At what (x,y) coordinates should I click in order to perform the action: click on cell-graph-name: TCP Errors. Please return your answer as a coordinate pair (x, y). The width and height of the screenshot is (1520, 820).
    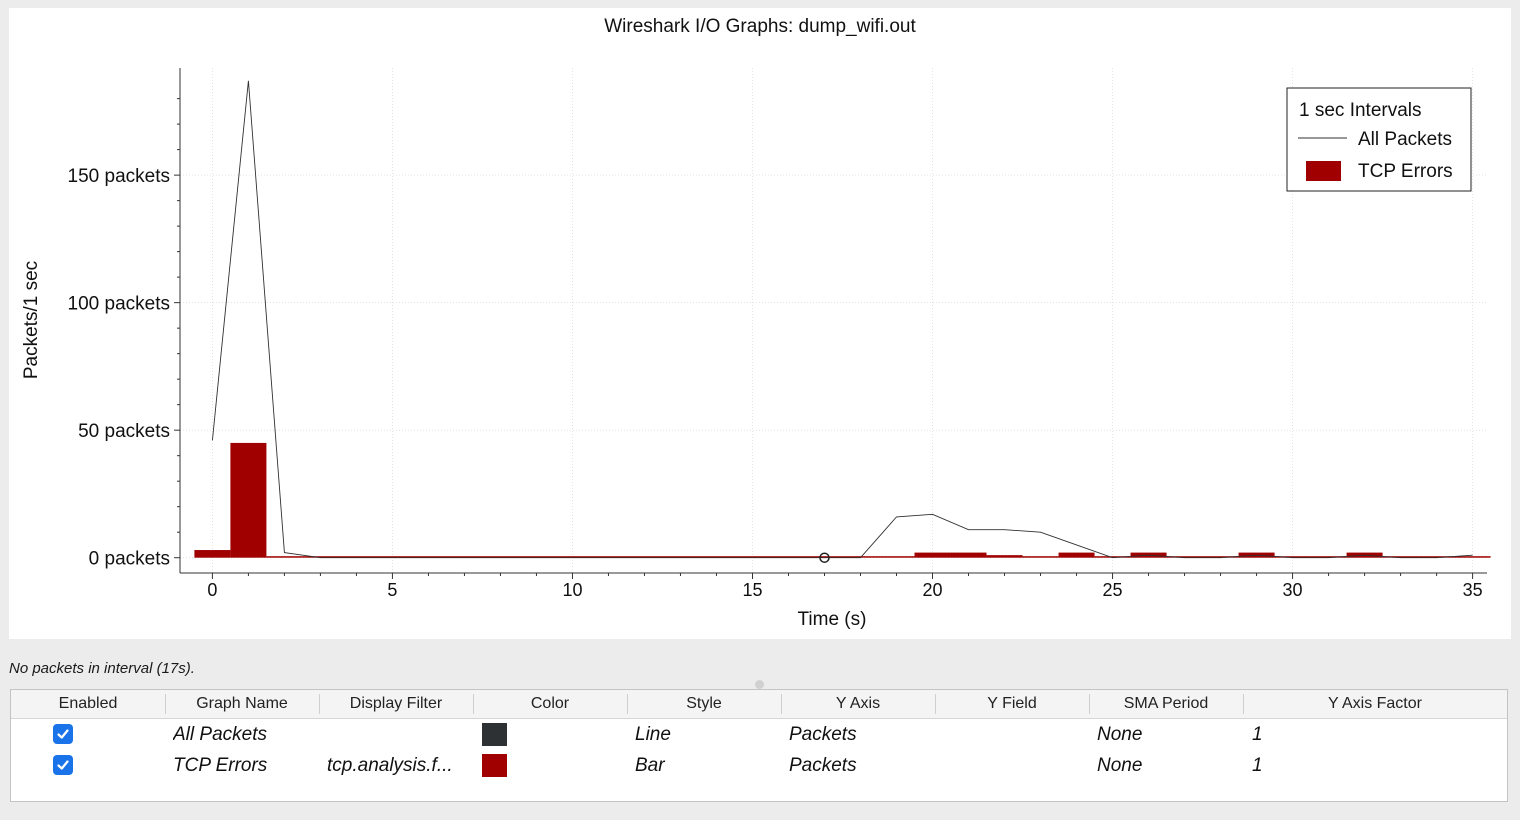
    Looking at the image, I should click on (220, 765).